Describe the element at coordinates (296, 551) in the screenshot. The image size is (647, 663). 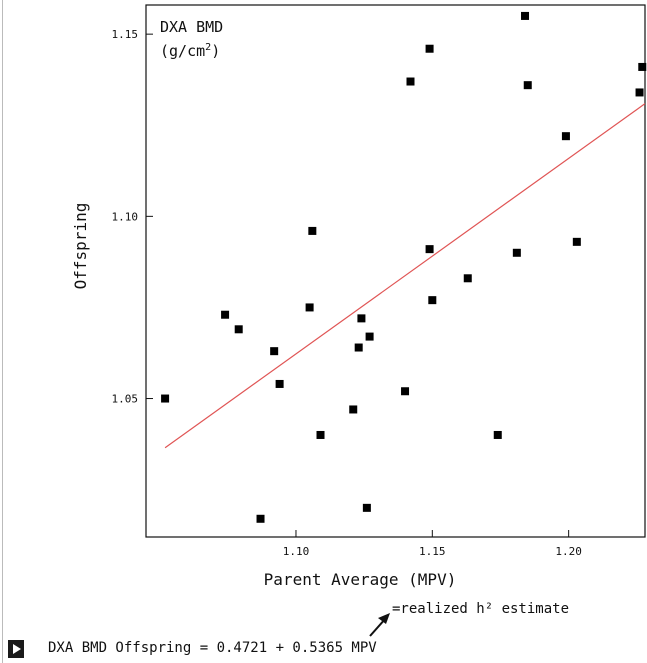
I see `x-tick-label: 1.10` at that location.